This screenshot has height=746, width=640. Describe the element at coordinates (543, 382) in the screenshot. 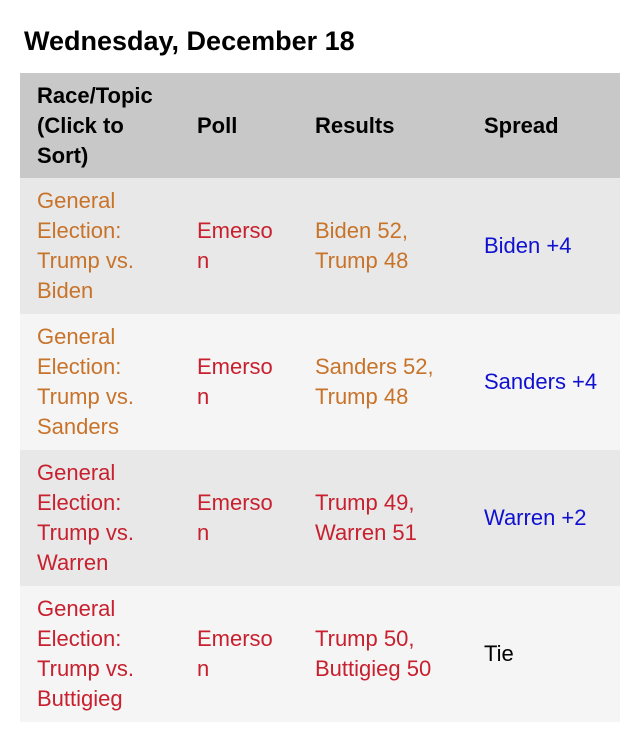

I see `spread-cell: Sanders +4` at that location.